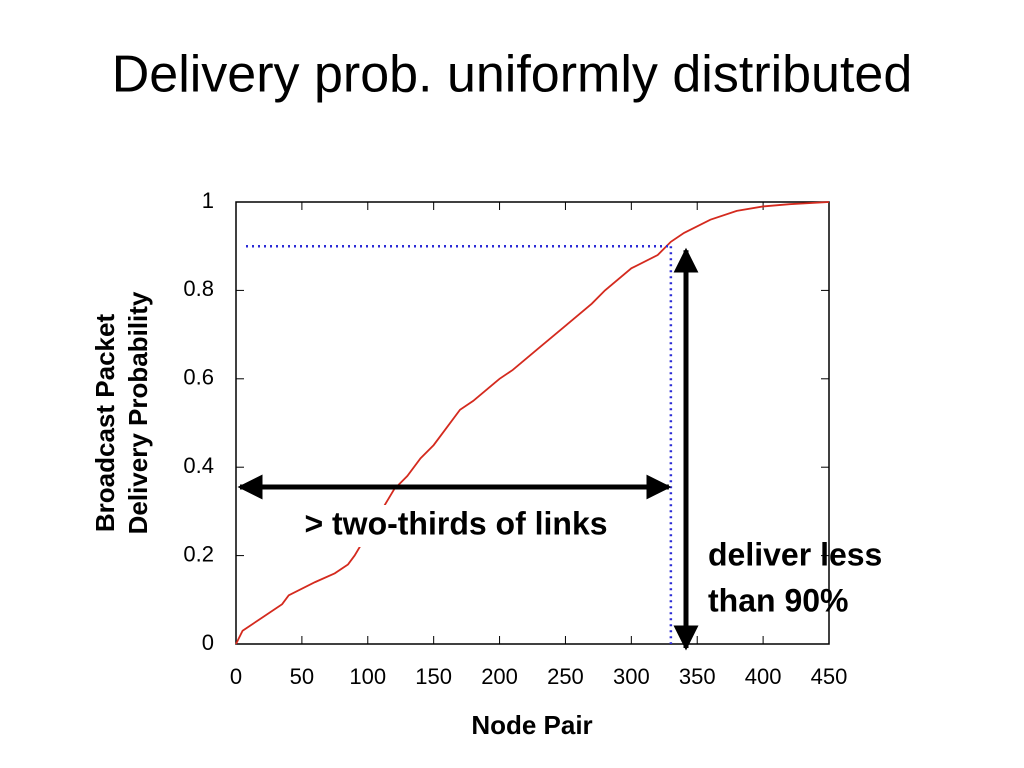  What do you see at coordinates (499, 676) in the screenshot?
I see `x-tick-label: 200` at bounding box center [499, 676].